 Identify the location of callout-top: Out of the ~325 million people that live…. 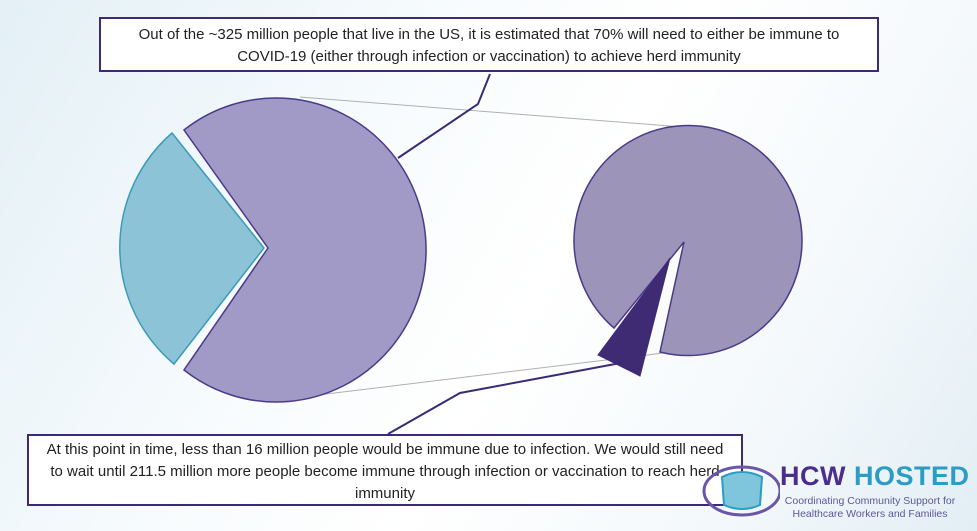
(489, 44).